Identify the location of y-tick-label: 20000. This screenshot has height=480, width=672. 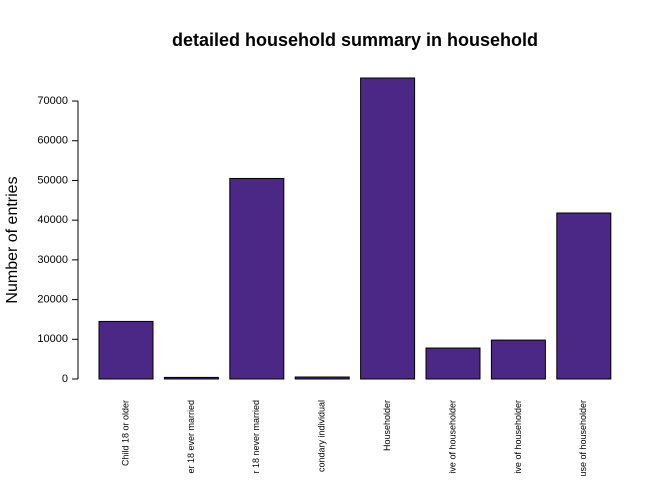
(52, 299).